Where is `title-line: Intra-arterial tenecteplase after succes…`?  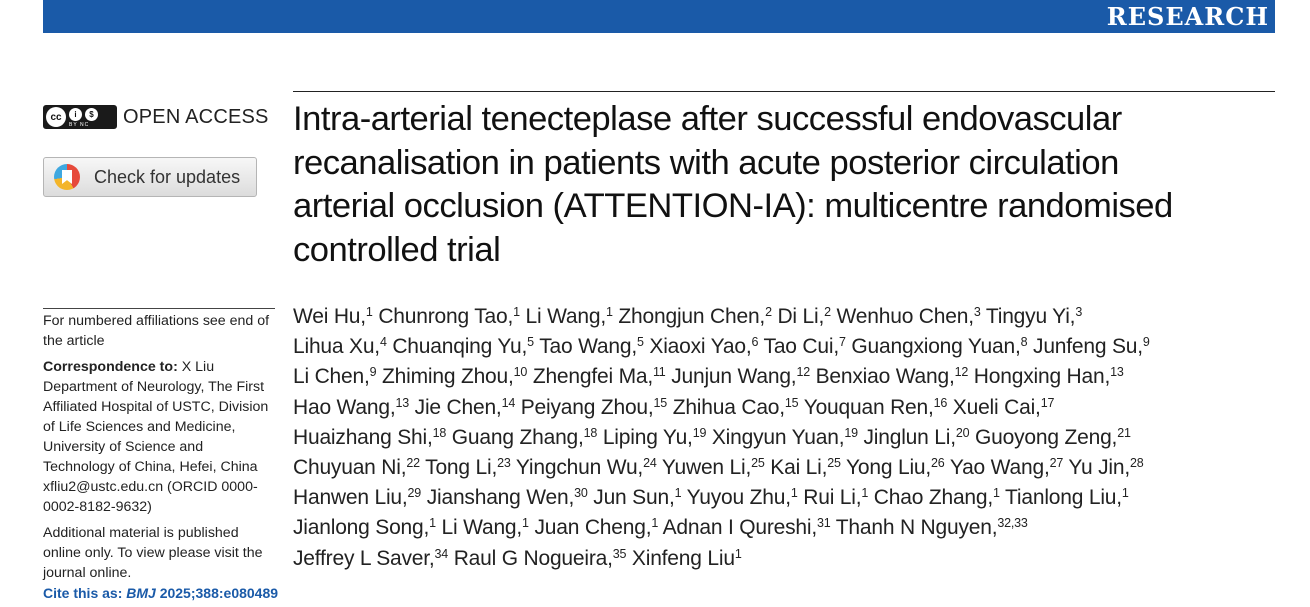 title-line: Intra-arterial tenecteplase after succes… is located at coordinates (707, 119).